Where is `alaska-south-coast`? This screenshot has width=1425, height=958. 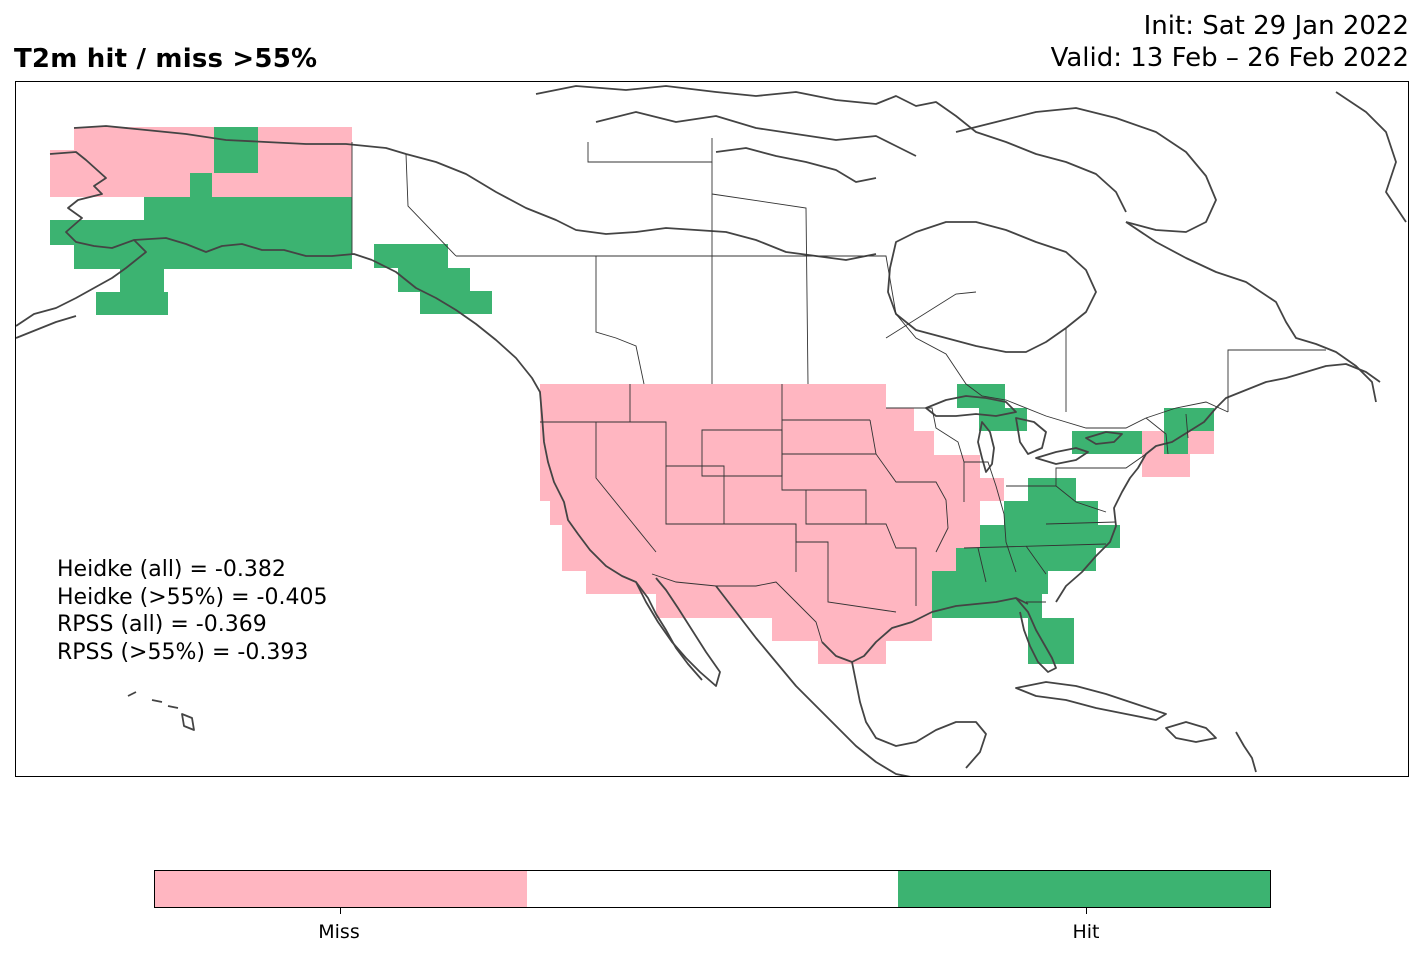 alaska-south-coast is located at coordinates (253, 249).